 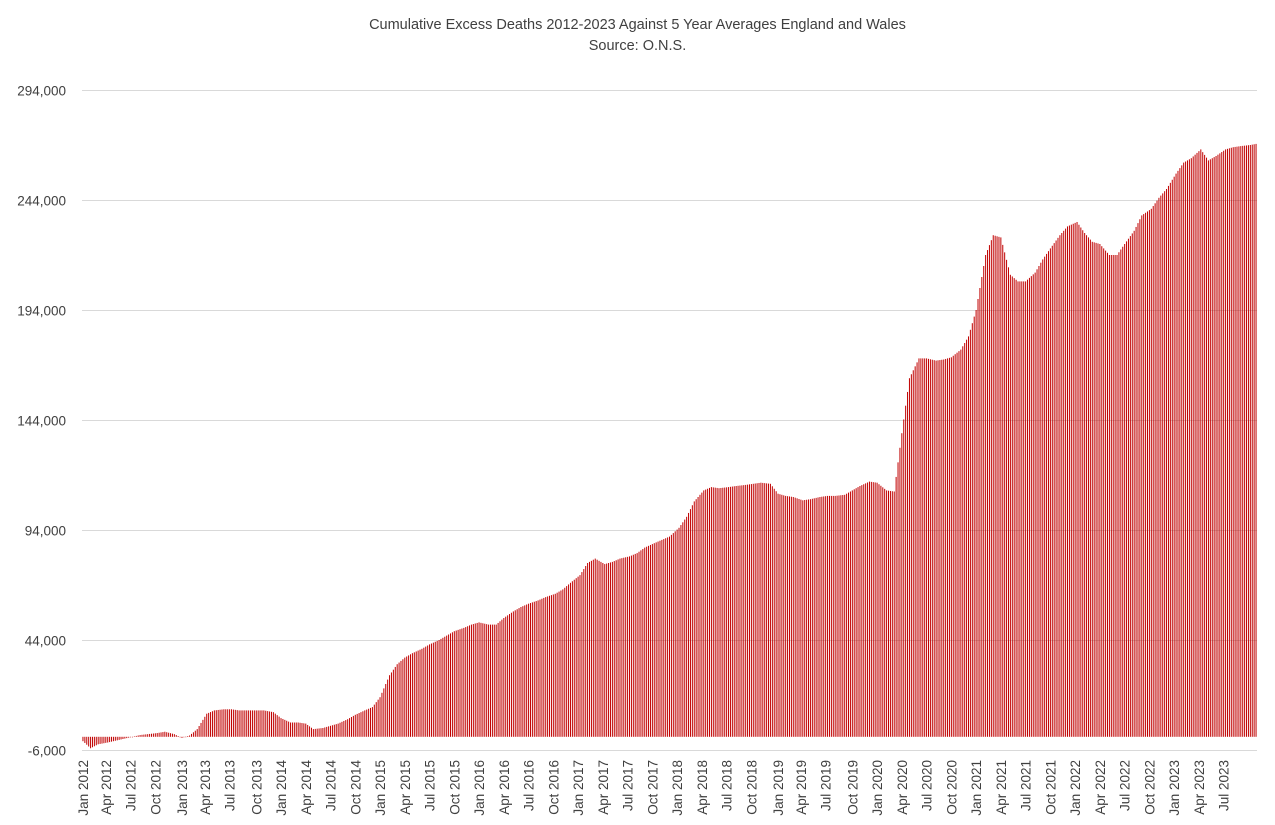 I want to click on x-tick-label: Oct 2020, so click(x=951, y=787).